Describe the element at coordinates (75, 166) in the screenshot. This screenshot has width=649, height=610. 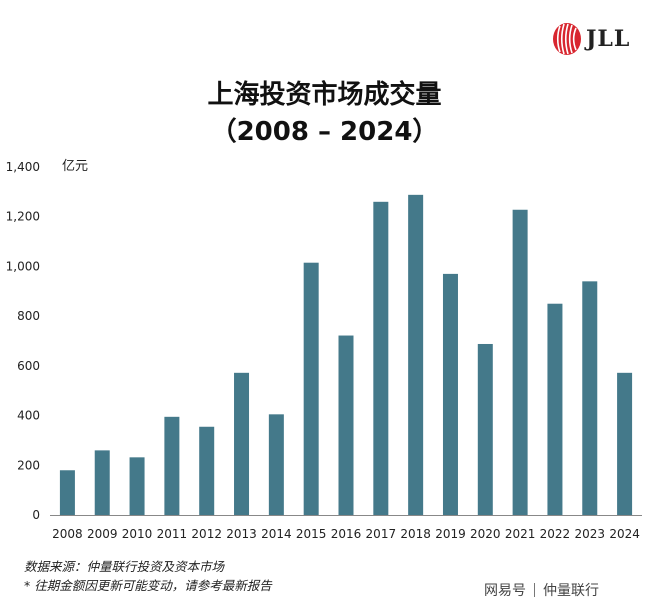
I see `y-axis-unit-label: 亿元` at that location.